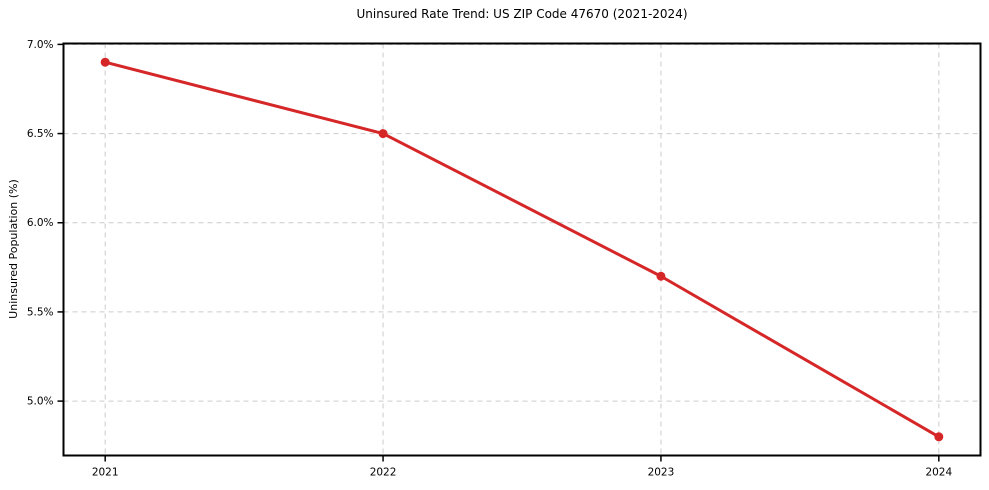 This screenshot has height=490, width=989. I want to click on y-tick-label: 5.5%, so click(40, 312).